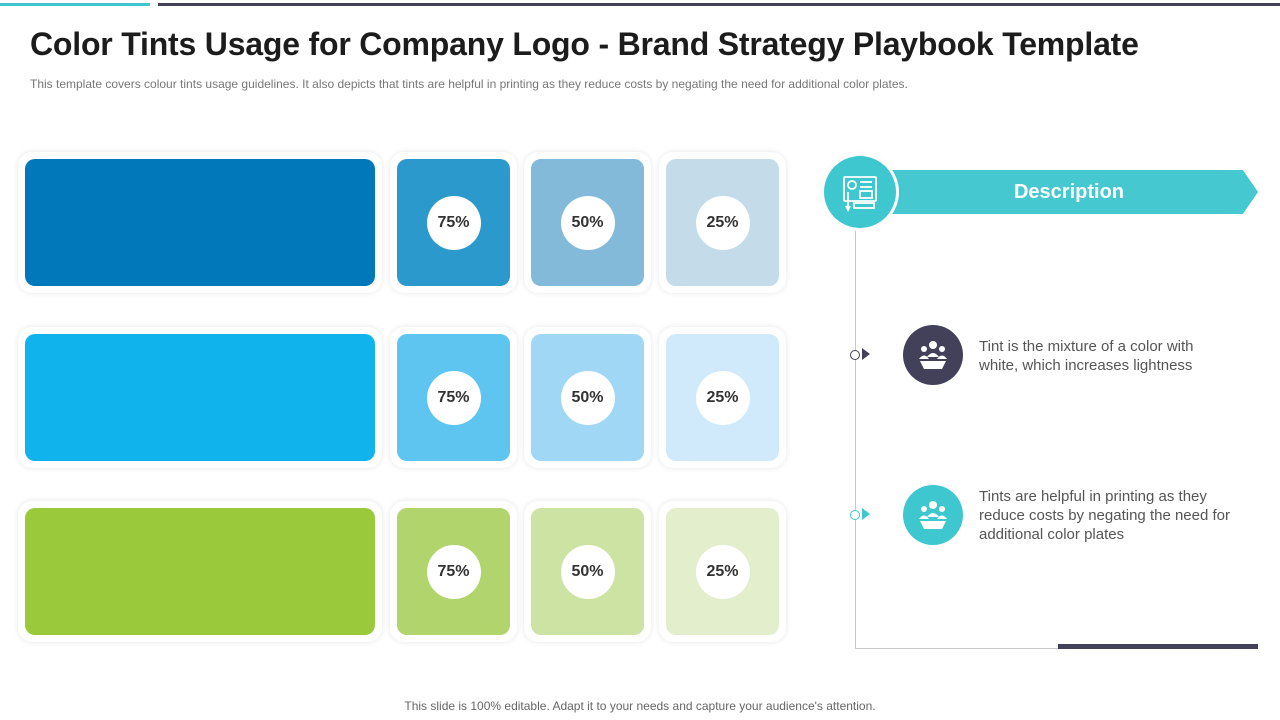  What do you see at coordinates (855, 438) in the screenshot?
I see `timeline-vertical-line` at bounding box center [855, 438].